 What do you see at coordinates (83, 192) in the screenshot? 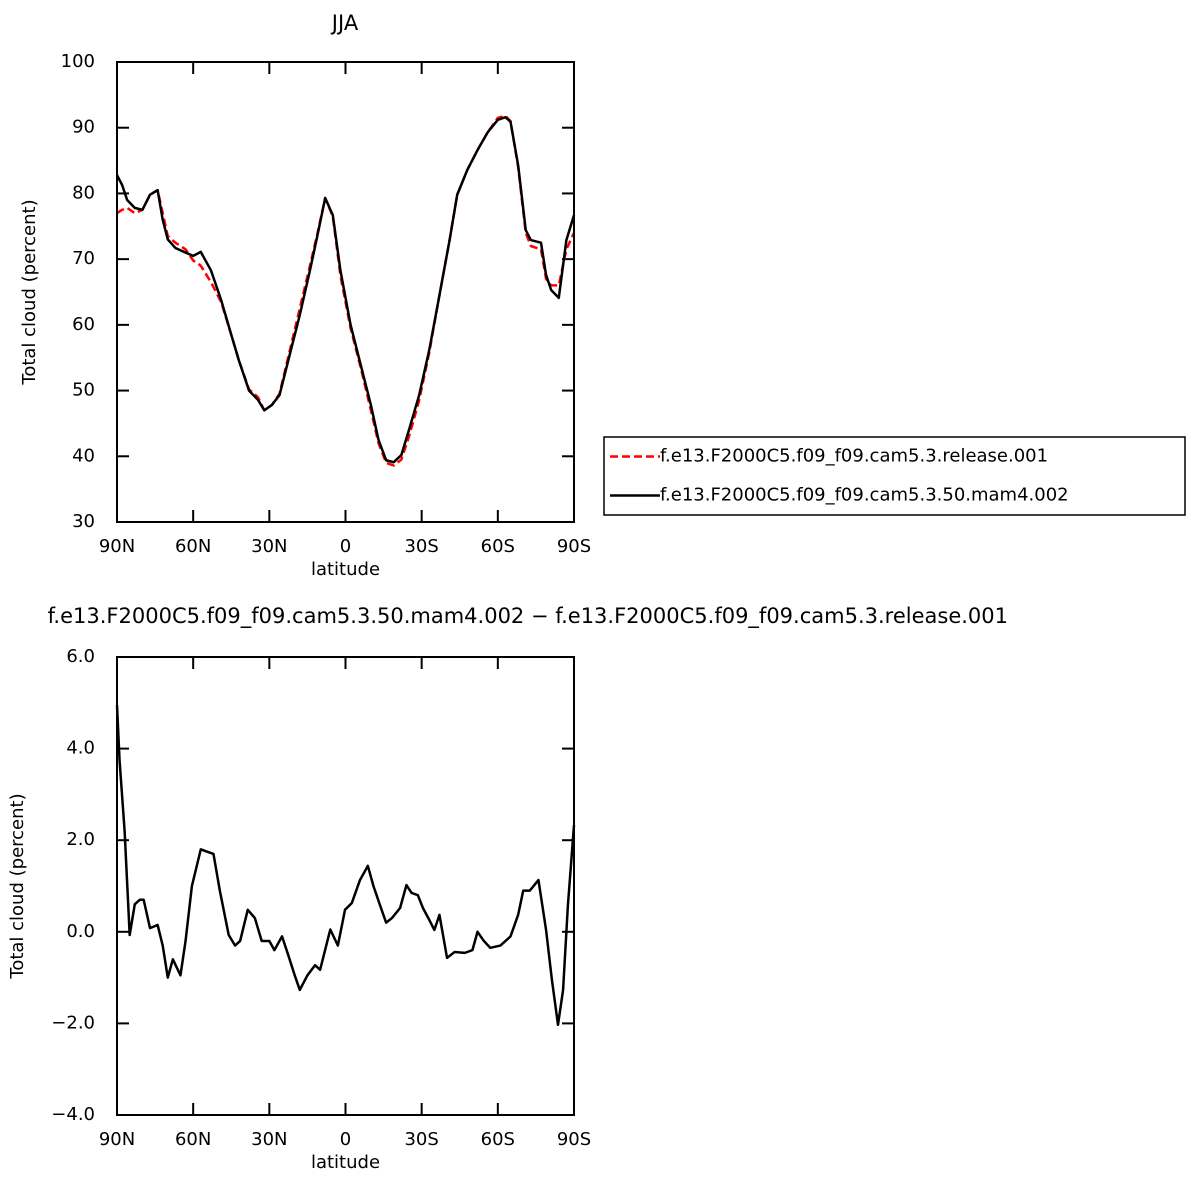
I see `y-tick-label: 80` at bounding box center [83, 192].